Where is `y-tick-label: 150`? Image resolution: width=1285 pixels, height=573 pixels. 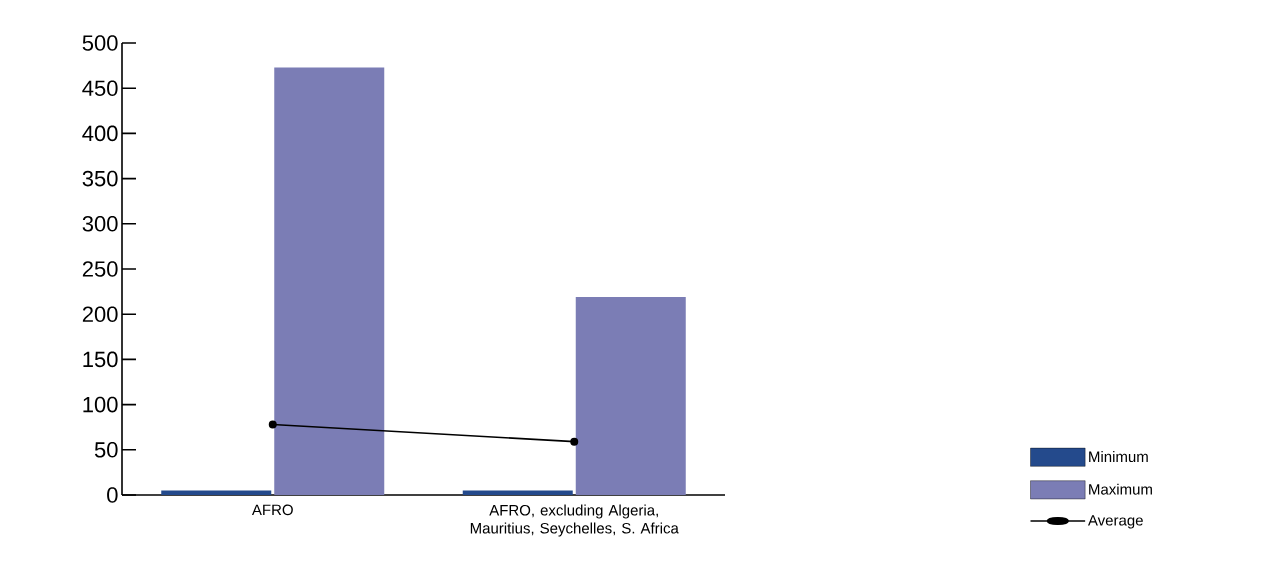 y-tick-label: 150 is located at coordinates (100, 359).